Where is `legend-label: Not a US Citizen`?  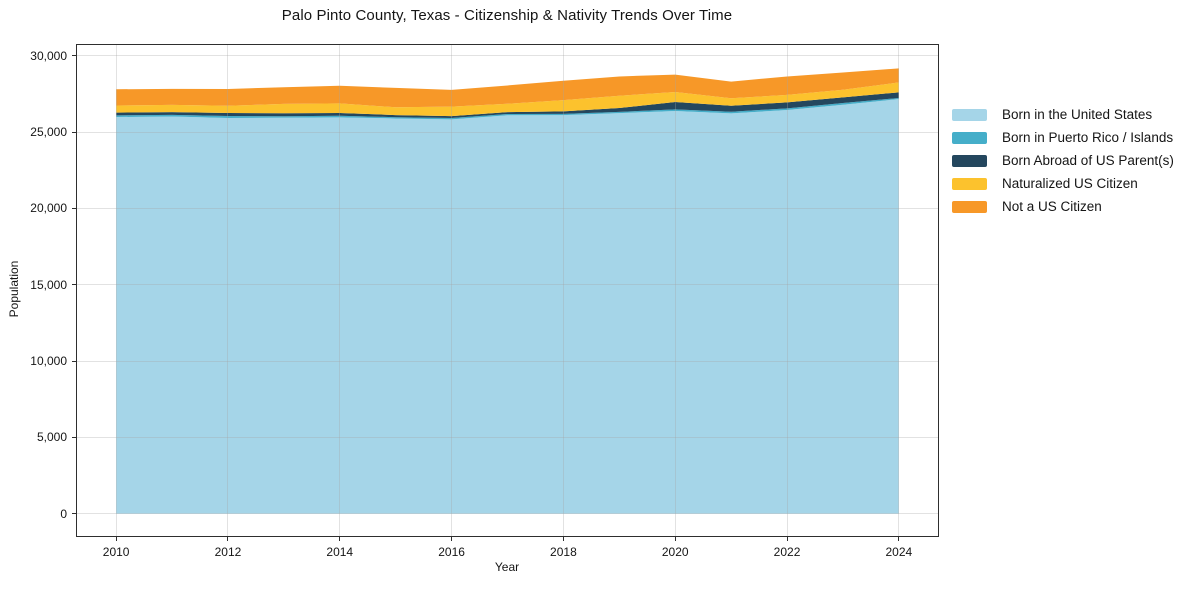
legend-label: Not a US Citizen is located at coordinates (1052, 206).